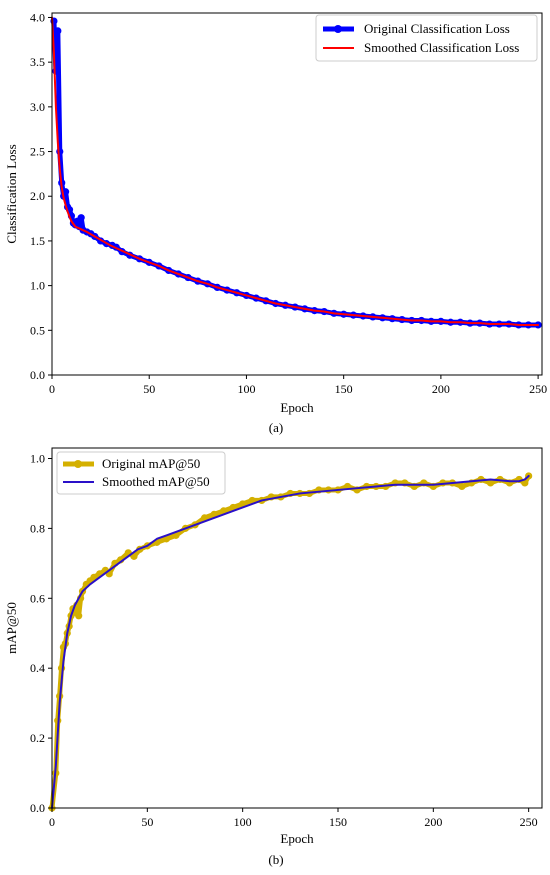 The width and height of the screenshot is (550, 875). What do you see at coordinates (37, 241) in the screenshot?
I see `loss-ytick-label-3: 1.5` at bounding box center [37, 241].